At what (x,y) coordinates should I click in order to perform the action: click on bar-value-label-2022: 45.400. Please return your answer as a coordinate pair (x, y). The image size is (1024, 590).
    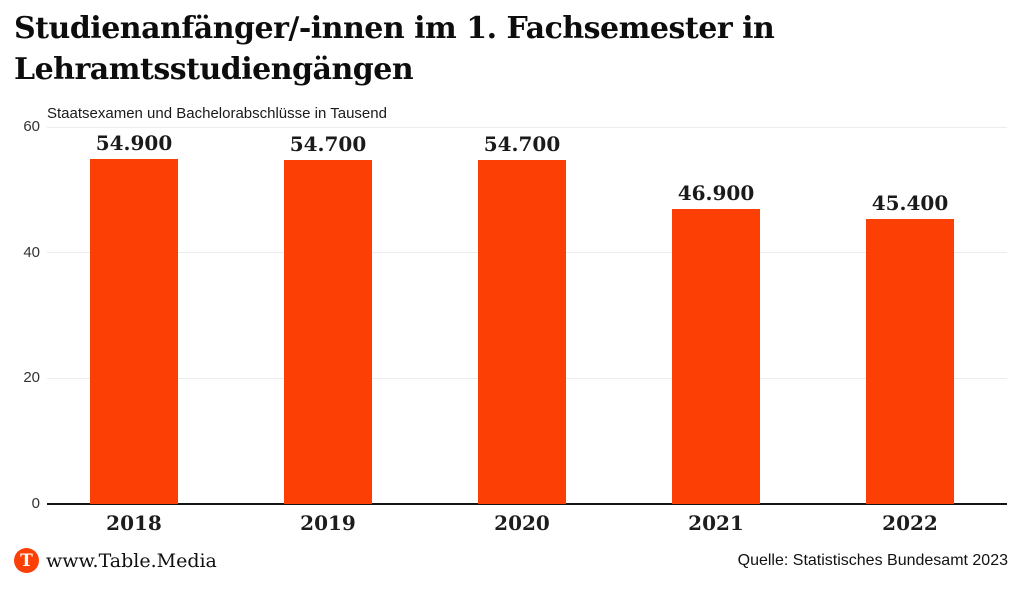
    Looking at the image, I should click on (910, 202).